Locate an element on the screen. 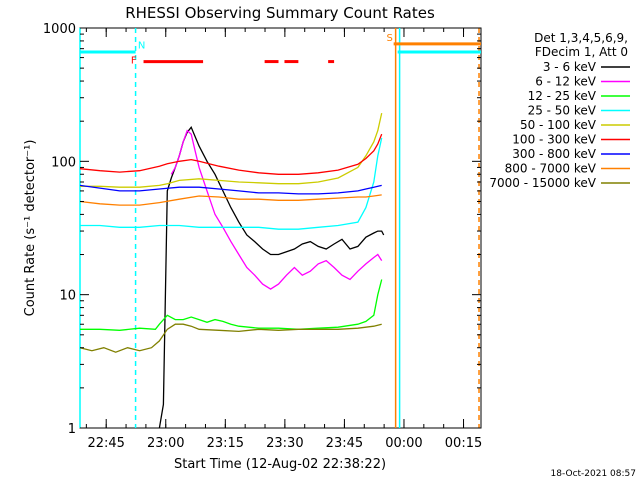 The image size is (640, 480). footer-timestamp: 18-Oct-2021 08:57 is located at coordinates (593, 474).